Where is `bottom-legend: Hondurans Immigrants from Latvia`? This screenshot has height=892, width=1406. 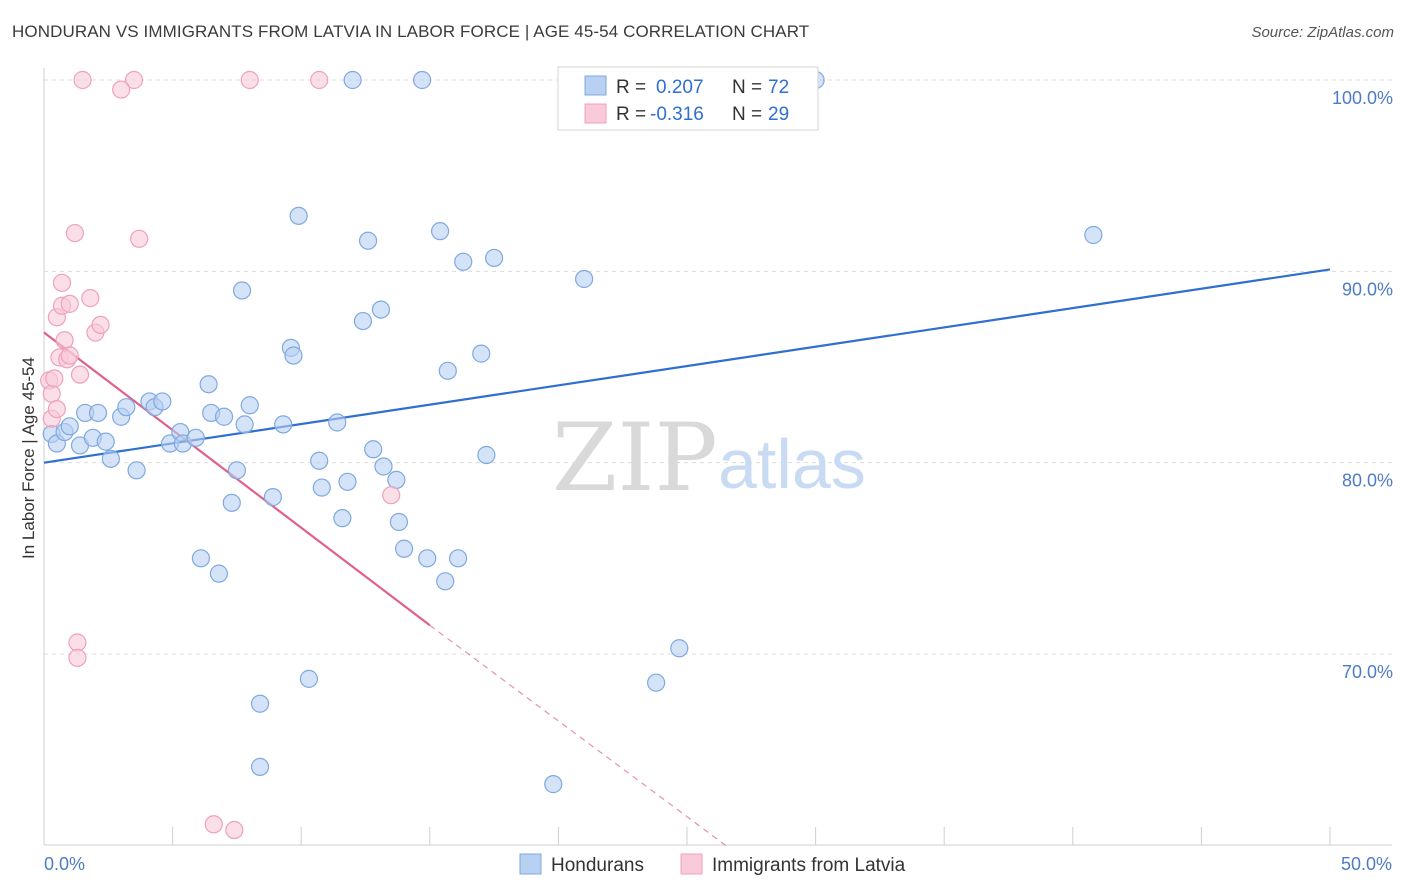 bottom-legend: Hondurans Immigrants from Latvia is located at coordinates (712, 864).